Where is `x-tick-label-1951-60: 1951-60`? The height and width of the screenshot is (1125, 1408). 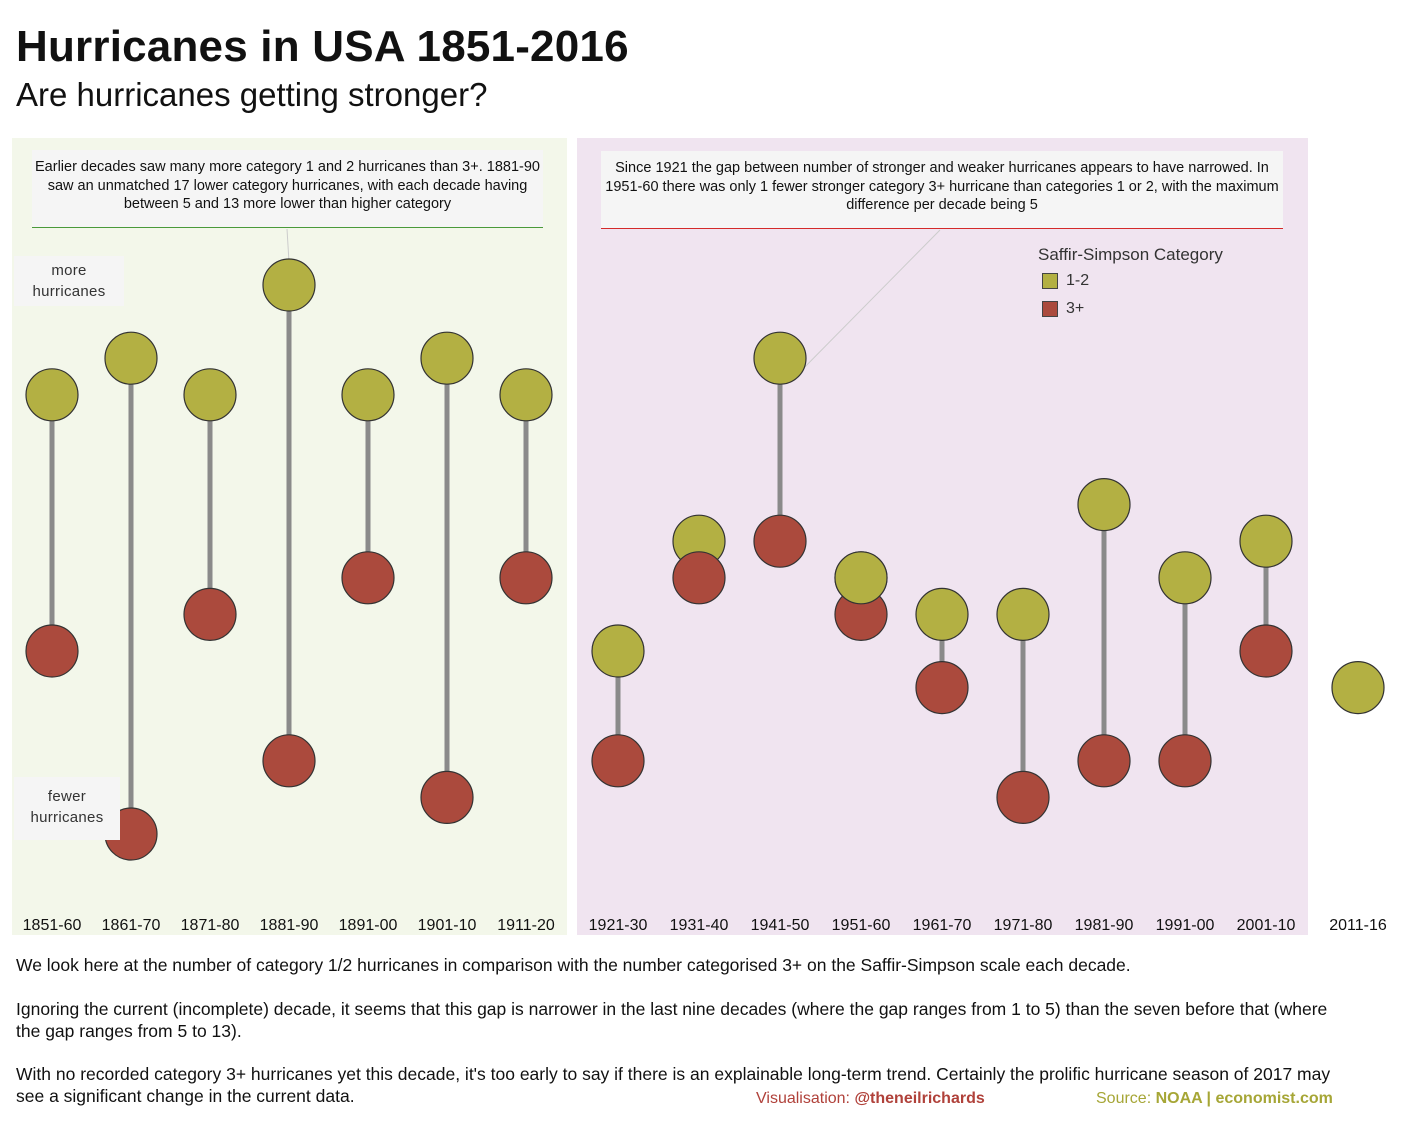 x-tick-label-1951-60: 1951-60 is located at coordinates (861, 925).